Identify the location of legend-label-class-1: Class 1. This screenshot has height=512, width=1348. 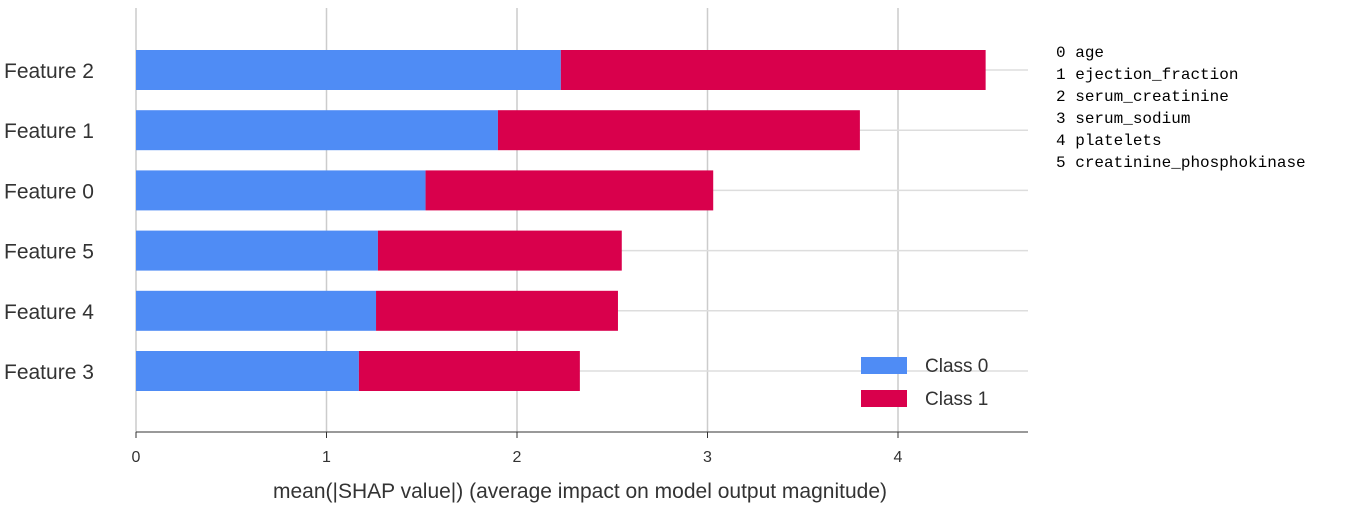
(956, 399).